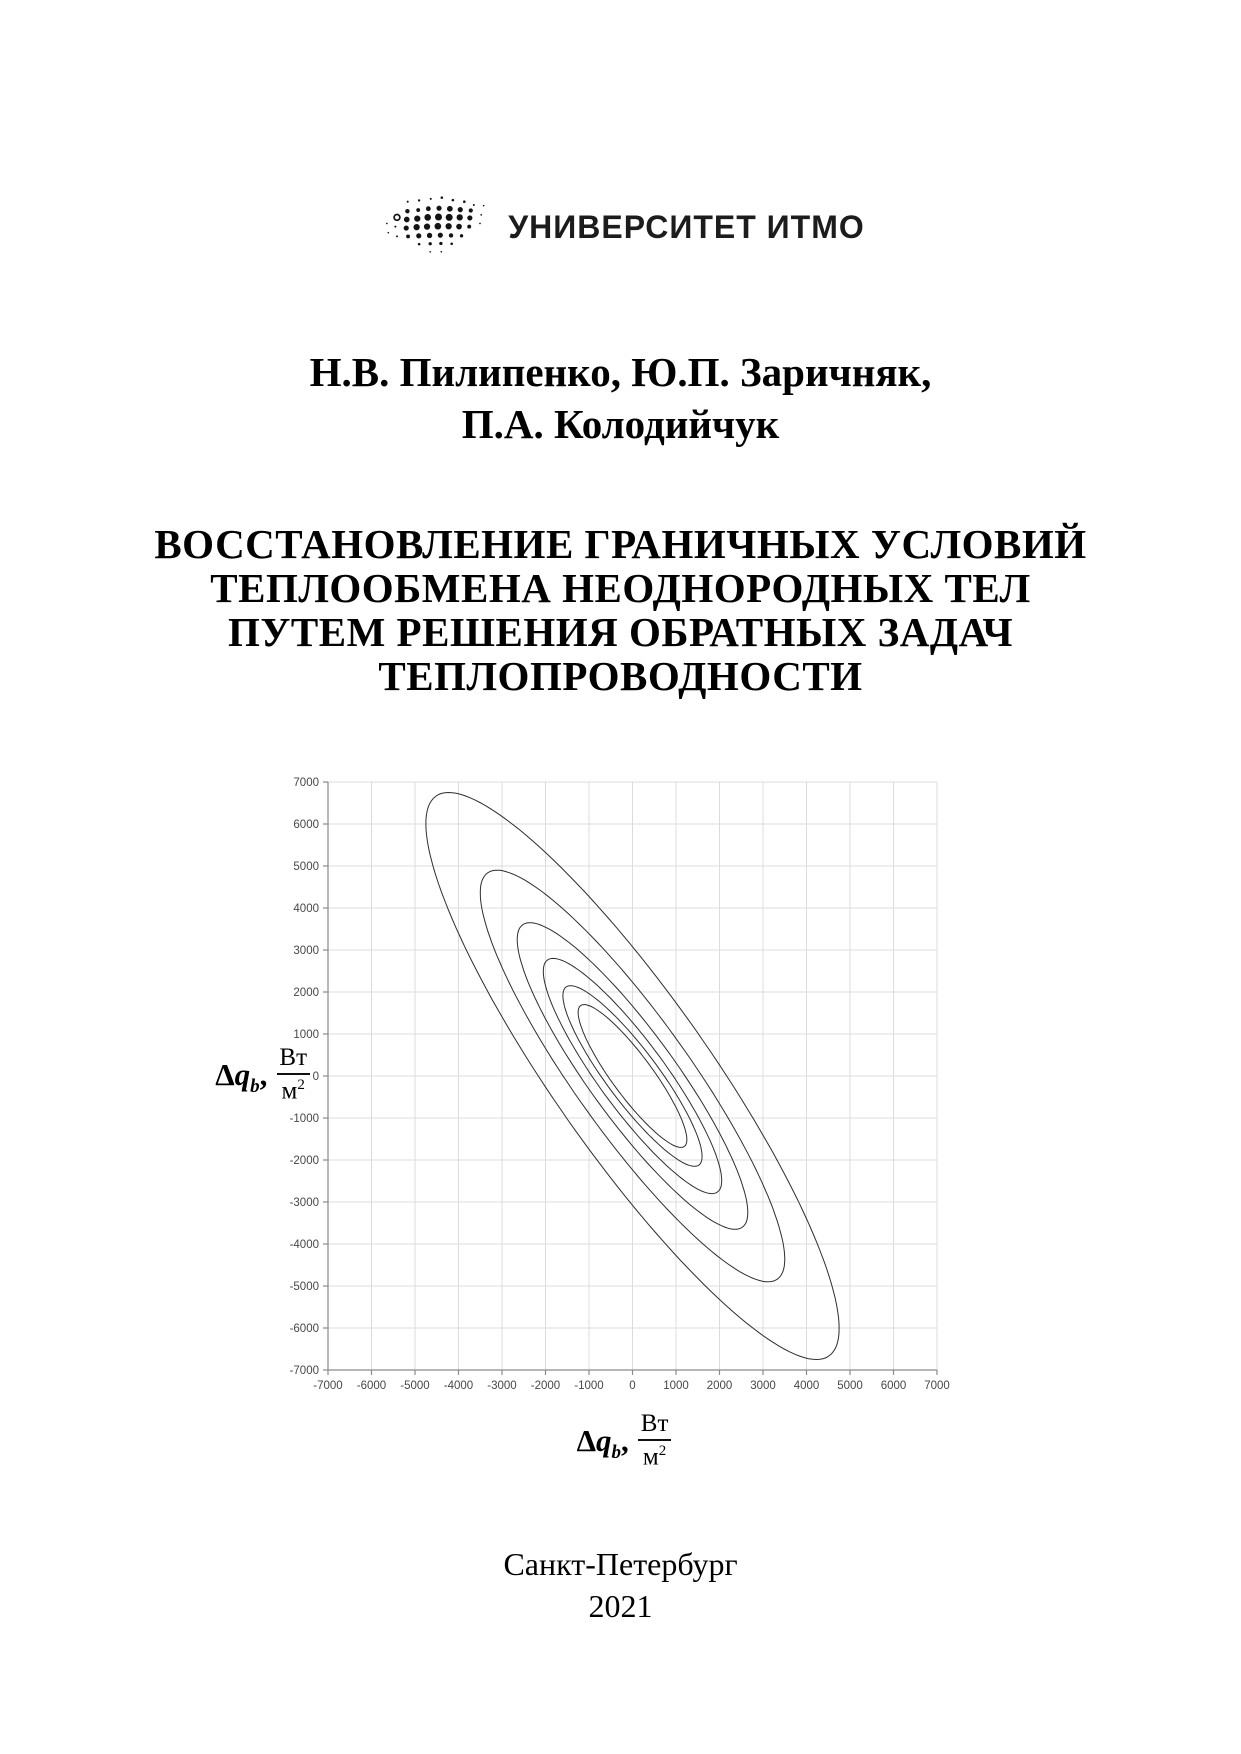  I want to click on y-tick-label: 5000, so click(306, 867).